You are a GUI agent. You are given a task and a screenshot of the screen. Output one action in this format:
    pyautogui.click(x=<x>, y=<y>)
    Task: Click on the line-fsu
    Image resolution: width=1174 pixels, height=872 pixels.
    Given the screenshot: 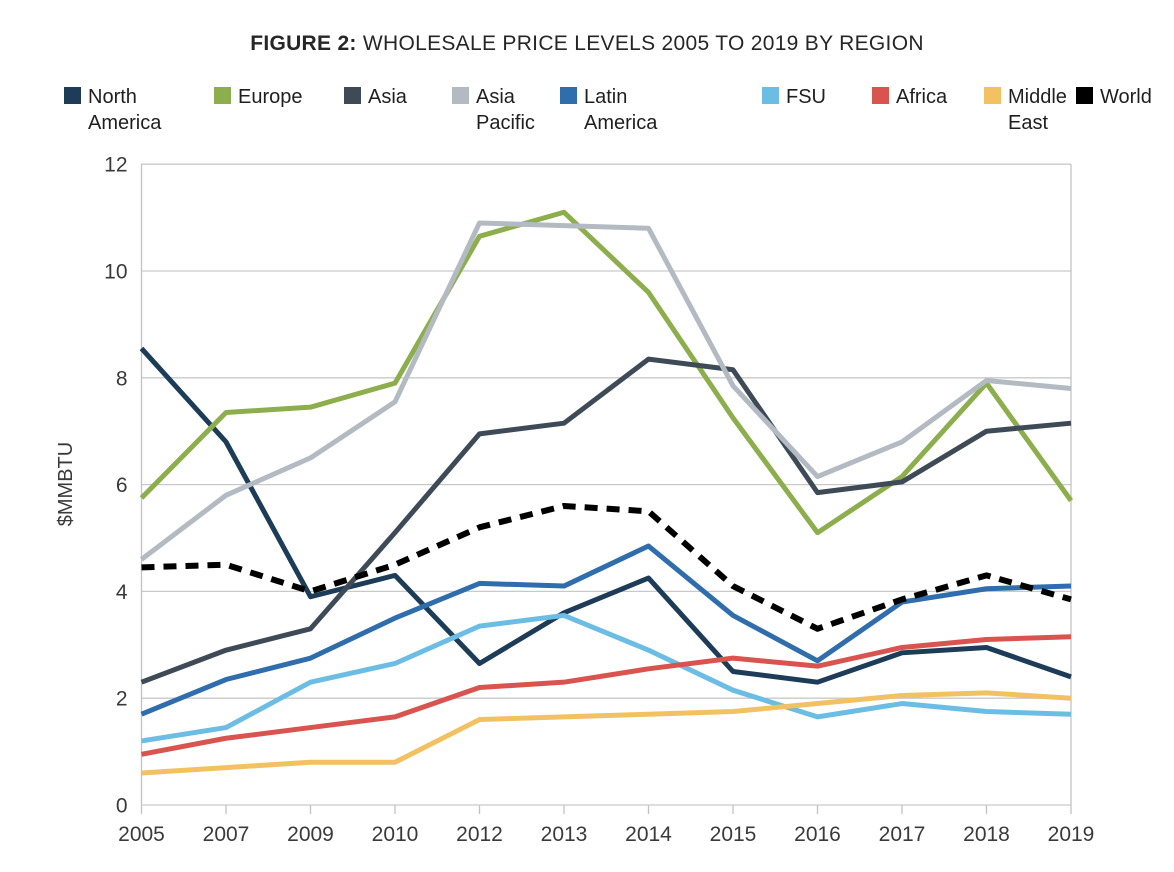 What is the action you would take?
    pyautogui.click(x=606, y=678)
    